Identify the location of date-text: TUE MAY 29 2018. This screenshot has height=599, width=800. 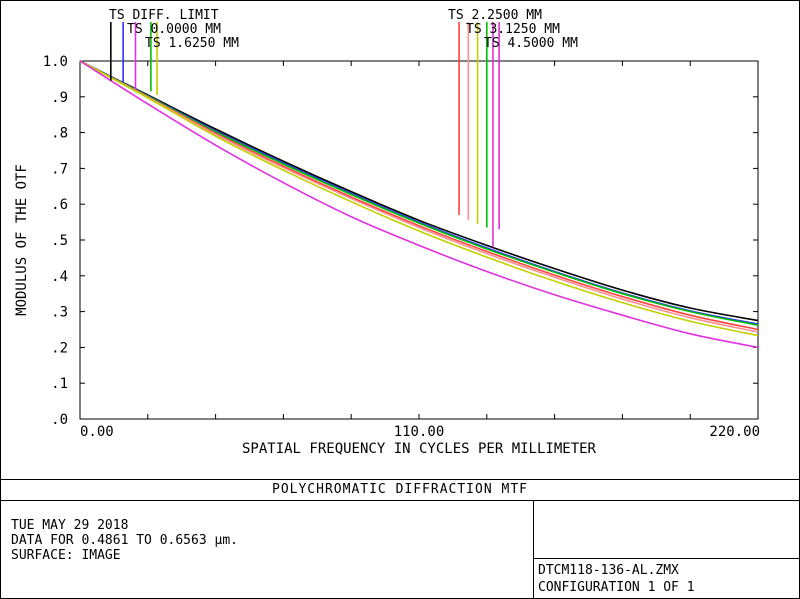
(70, 525).